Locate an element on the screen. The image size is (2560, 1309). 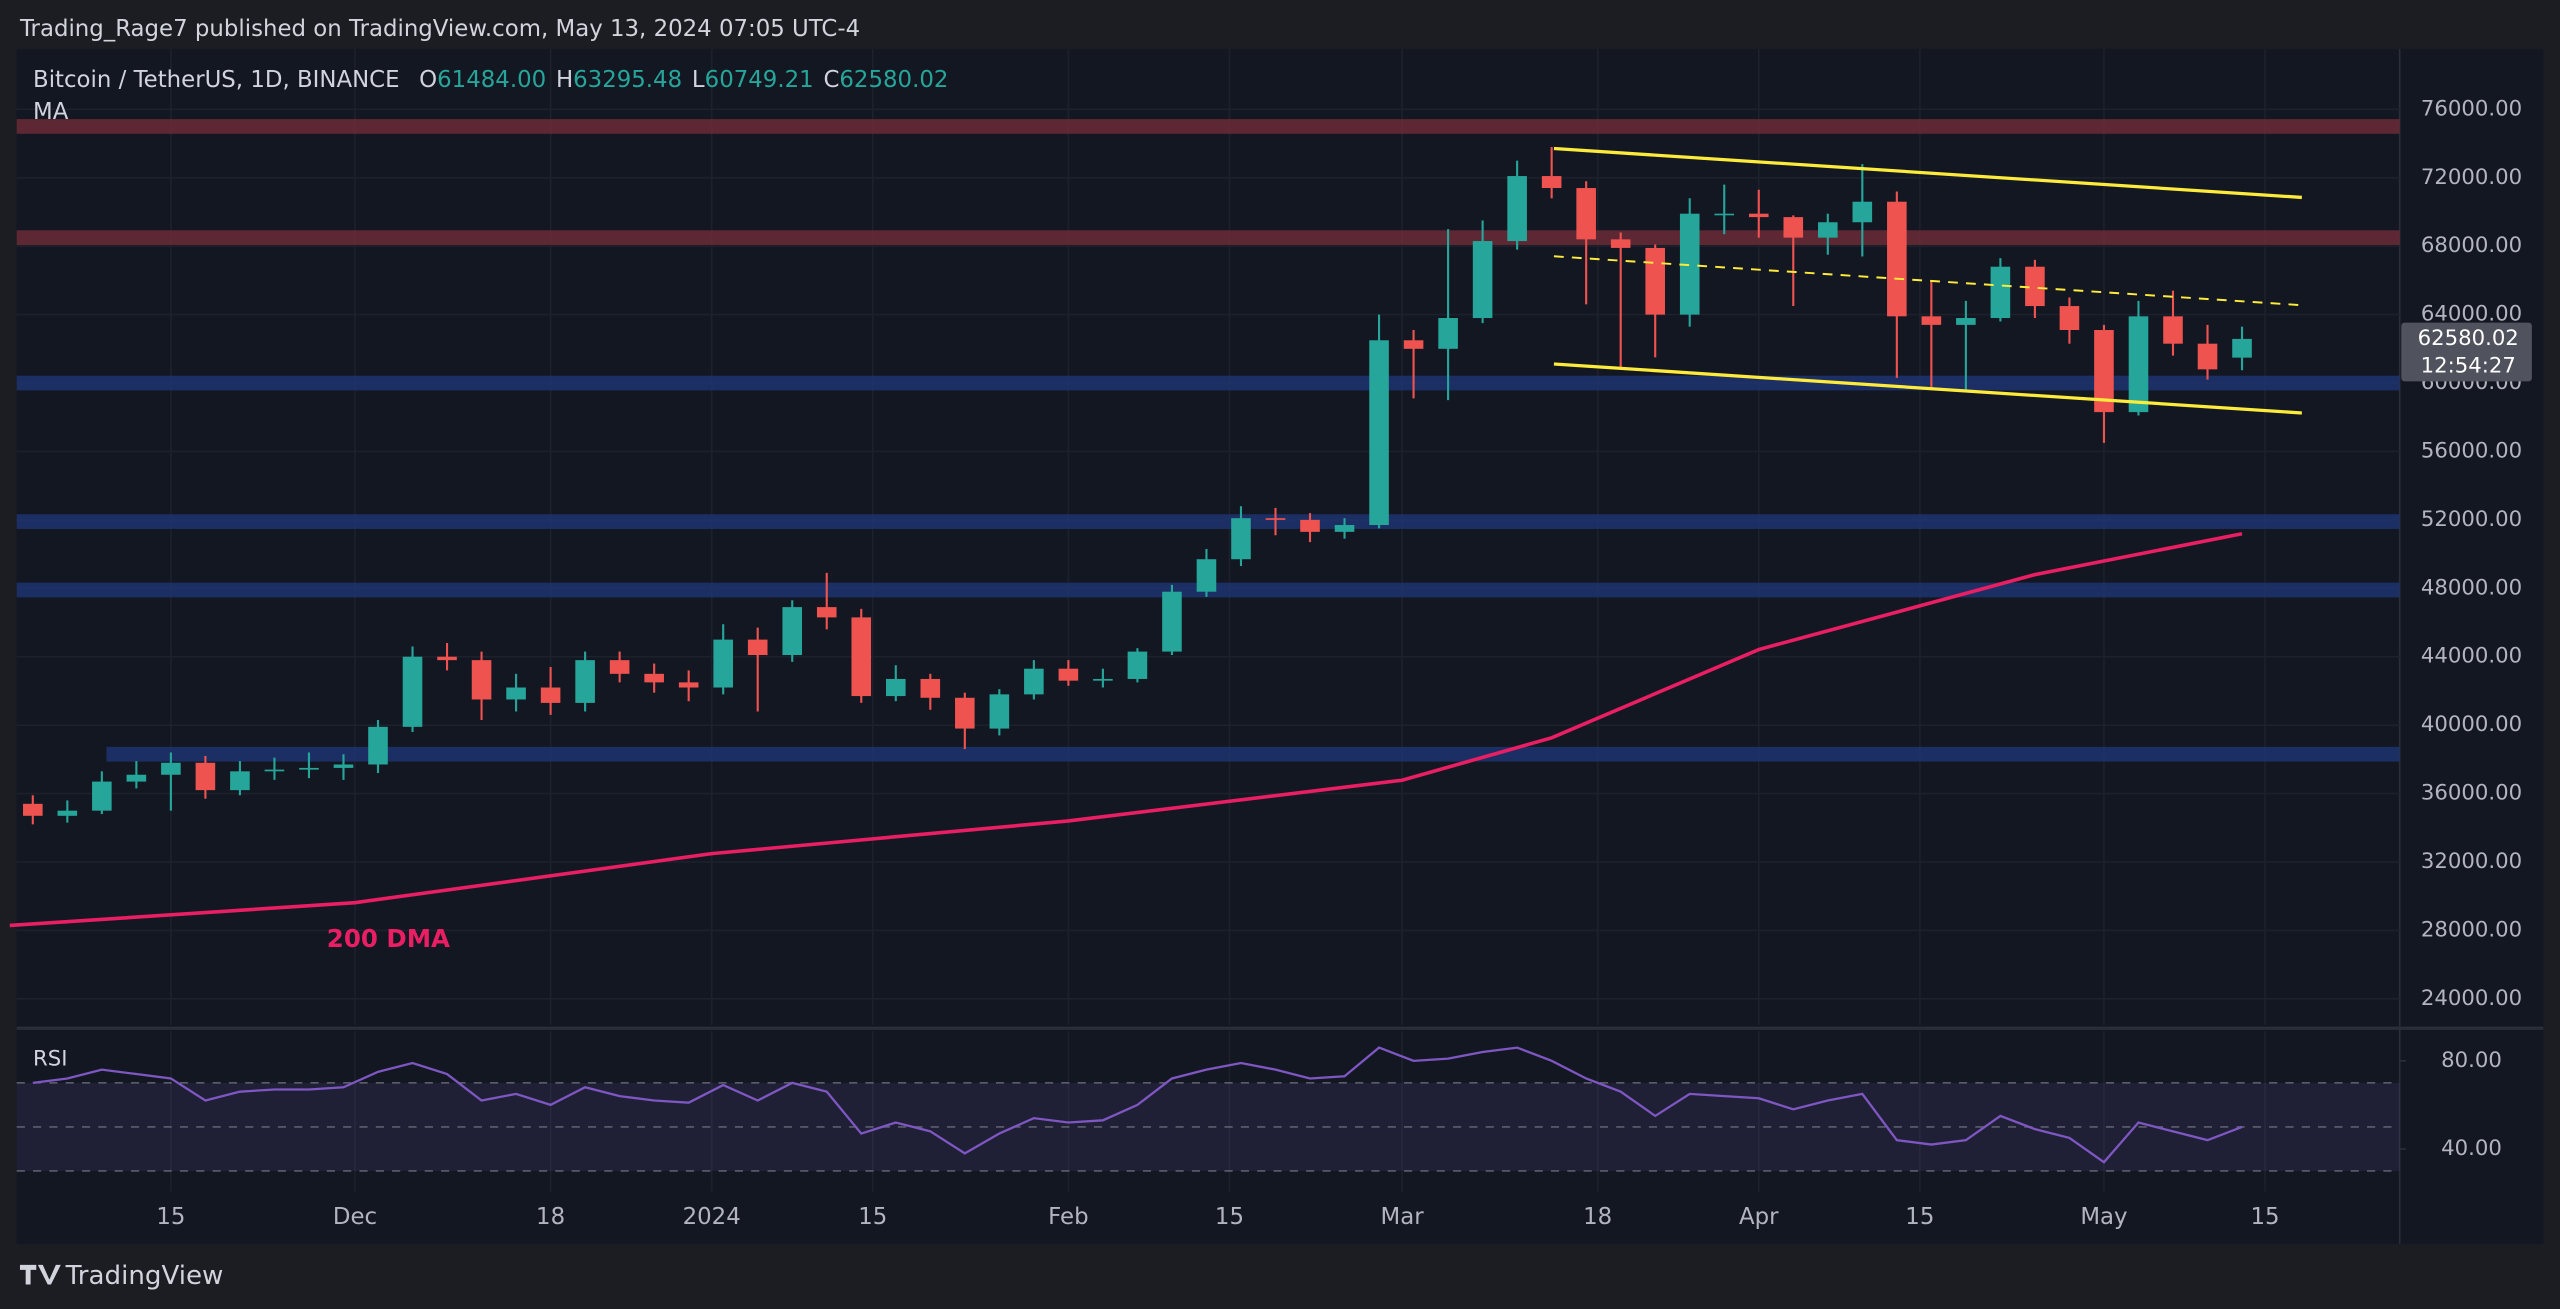
y-tick-label: 44000.00 is located at coordinates (2471, 656).